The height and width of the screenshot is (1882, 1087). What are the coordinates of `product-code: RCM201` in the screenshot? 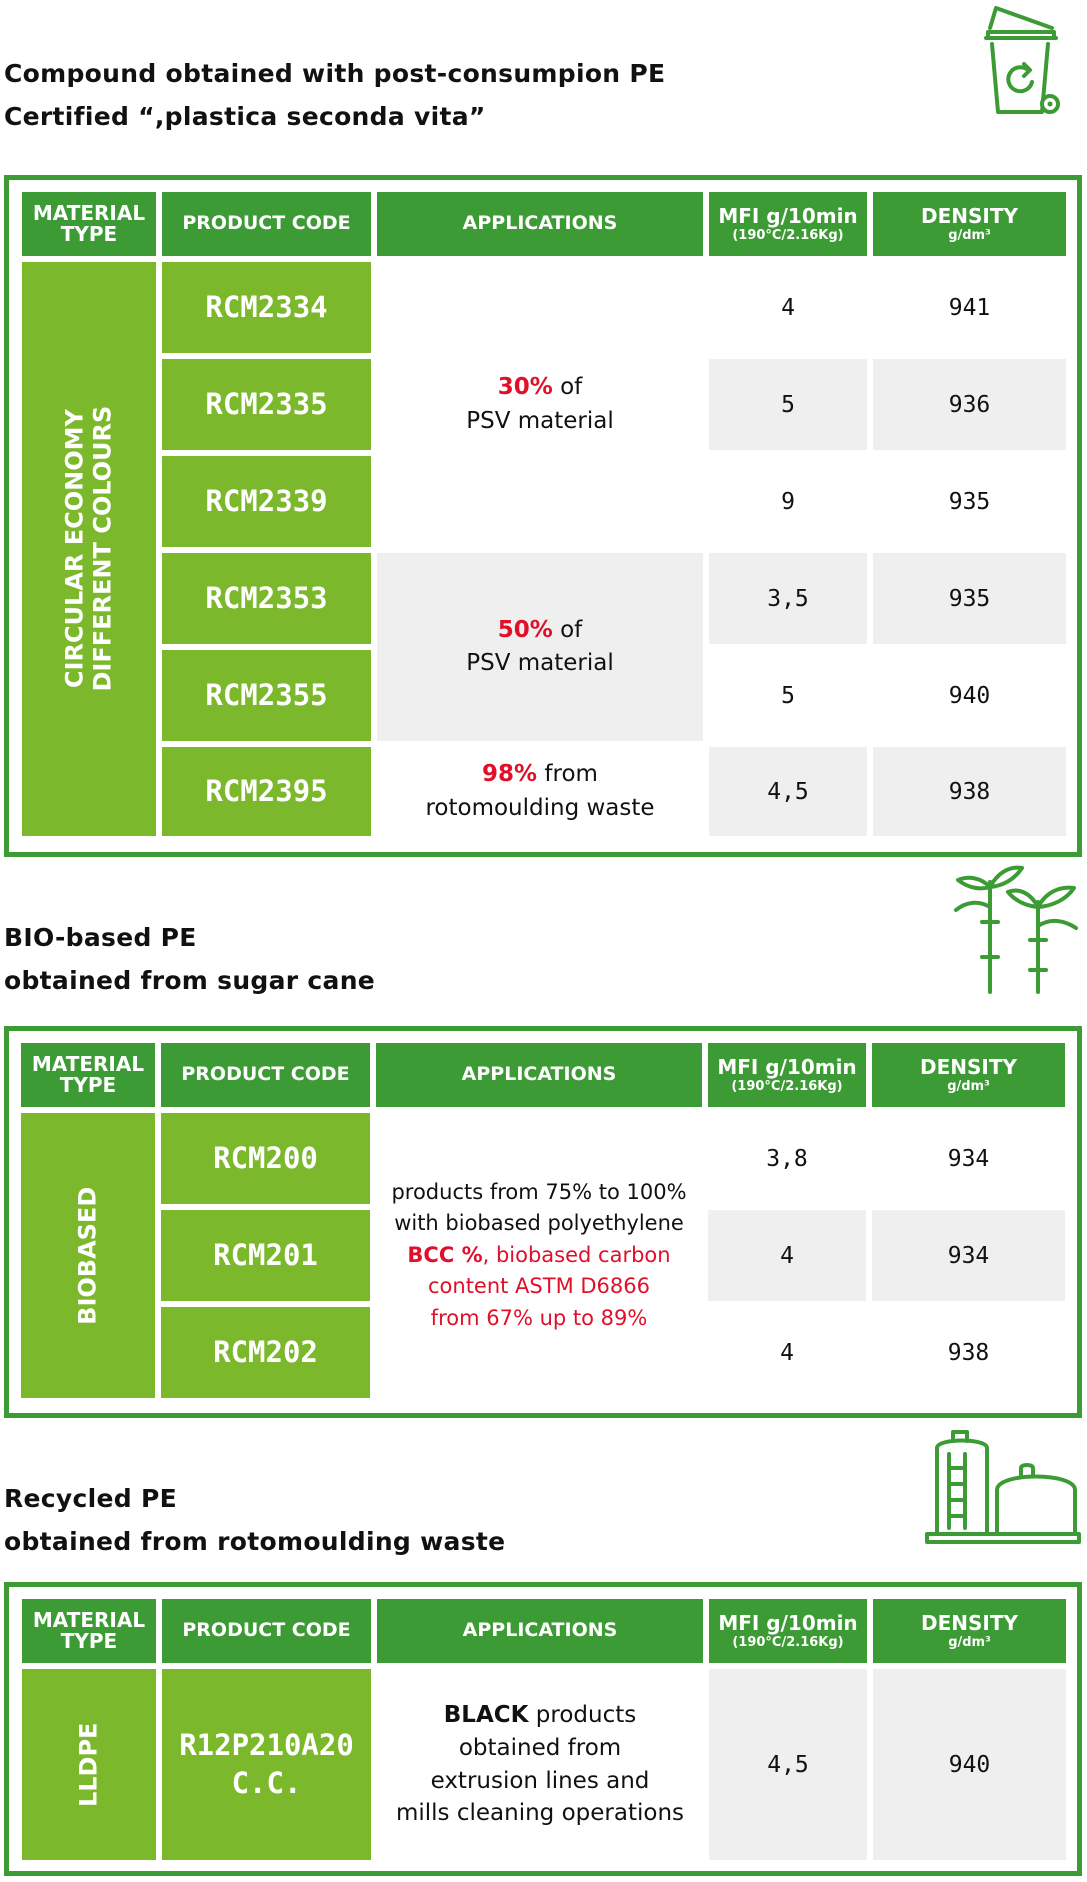 It's located at (265, 1254).